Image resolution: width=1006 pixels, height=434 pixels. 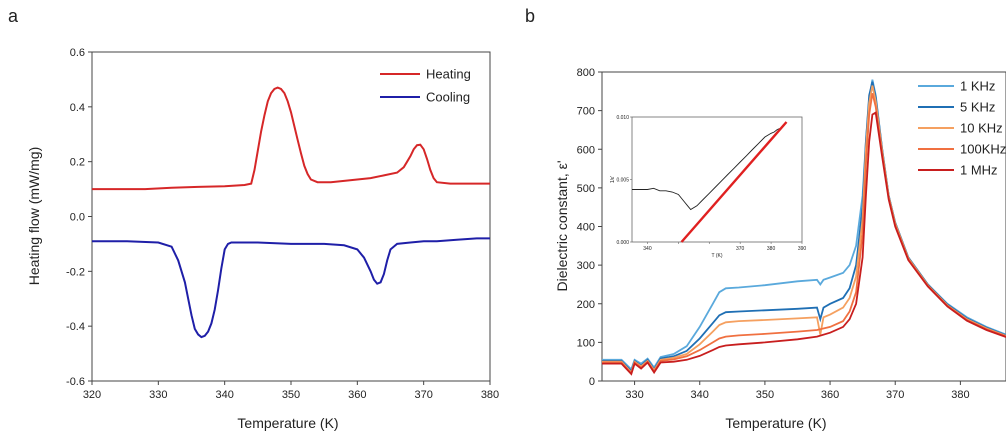 I want to click on y-tick-label: -0.2, so click(x=75, y=272).